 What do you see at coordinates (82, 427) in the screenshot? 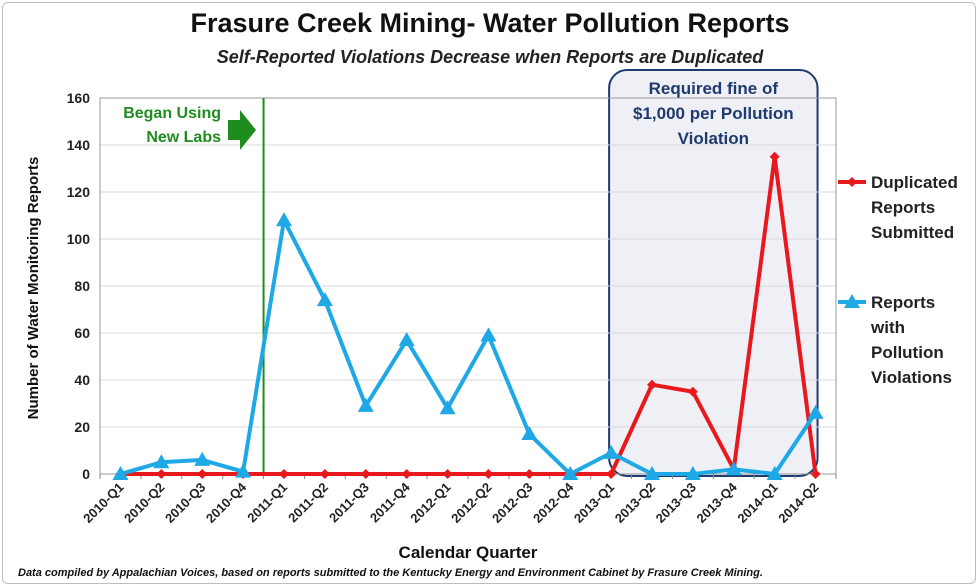
I see `y-tick-label: 20` at bounding box center [82, 427].